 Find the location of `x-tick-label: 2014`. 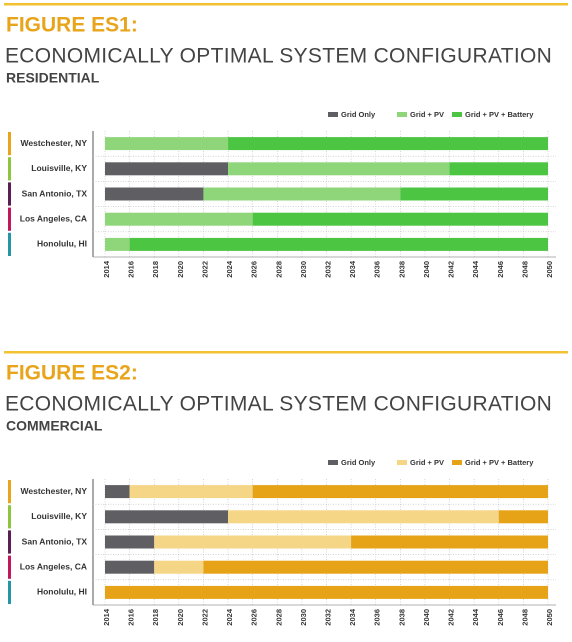

x-tick-label: 2014 is located at coordinates (106, 617).